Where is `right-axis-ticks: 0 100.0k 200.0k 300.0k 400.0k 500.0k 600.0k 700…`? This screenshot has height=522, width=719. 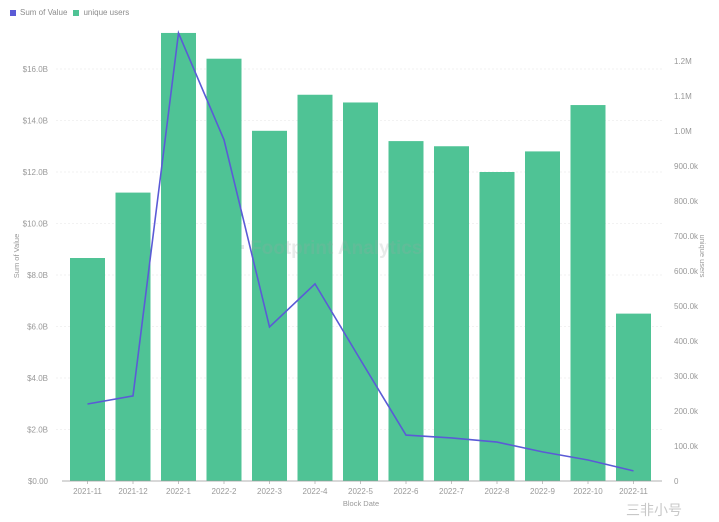 right-axis-ticks: 0 100.0k 200.0k 300.0k 400.0k 500.0k 600.0k 700… is located at coordinates (686, 271).